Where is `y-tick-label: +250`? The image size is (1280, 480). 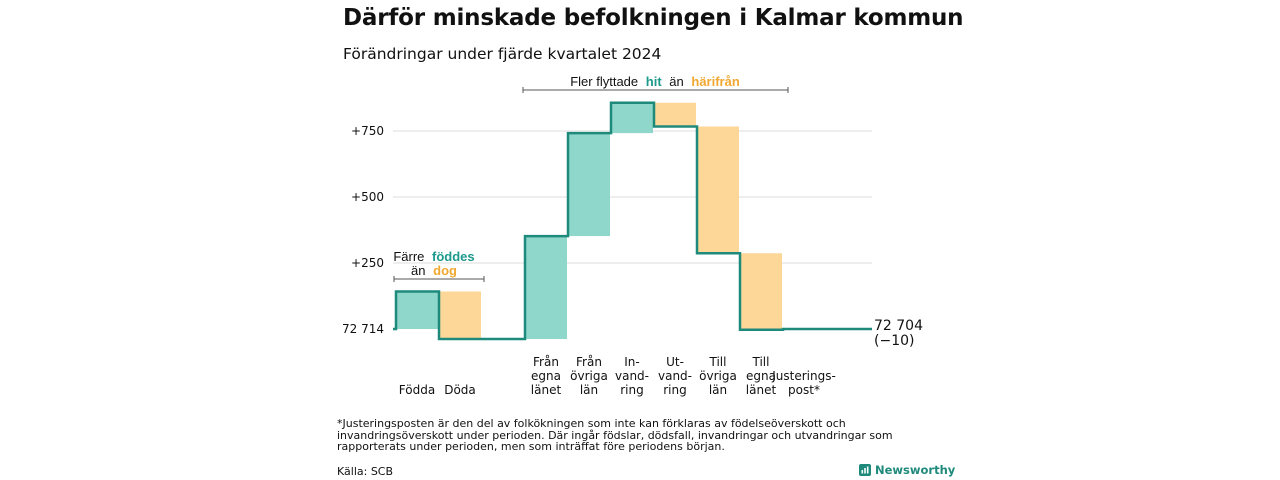
y-tick-label: +250 is located at coordinates (367, 263).